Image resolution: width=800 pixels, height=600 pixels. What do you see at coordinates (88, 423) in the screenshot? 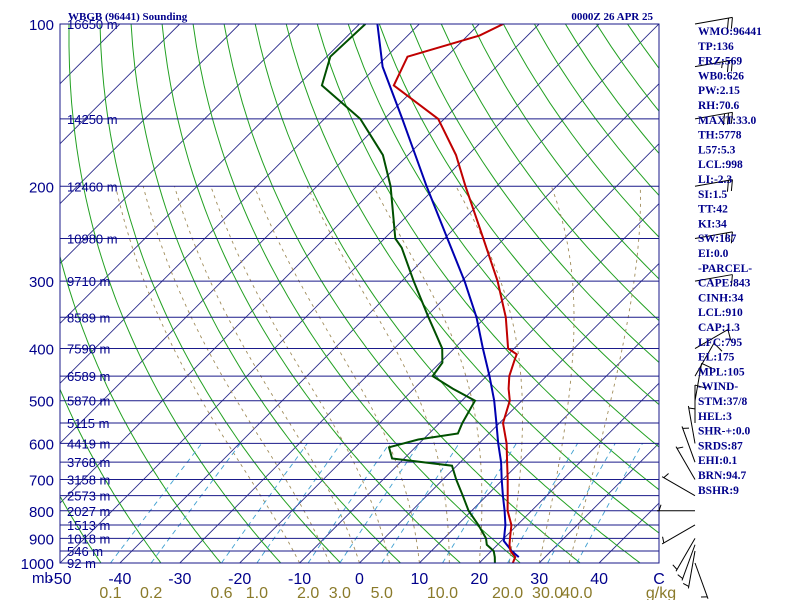
I see `height-label: 5115 m` at bounding box center [88, 423].